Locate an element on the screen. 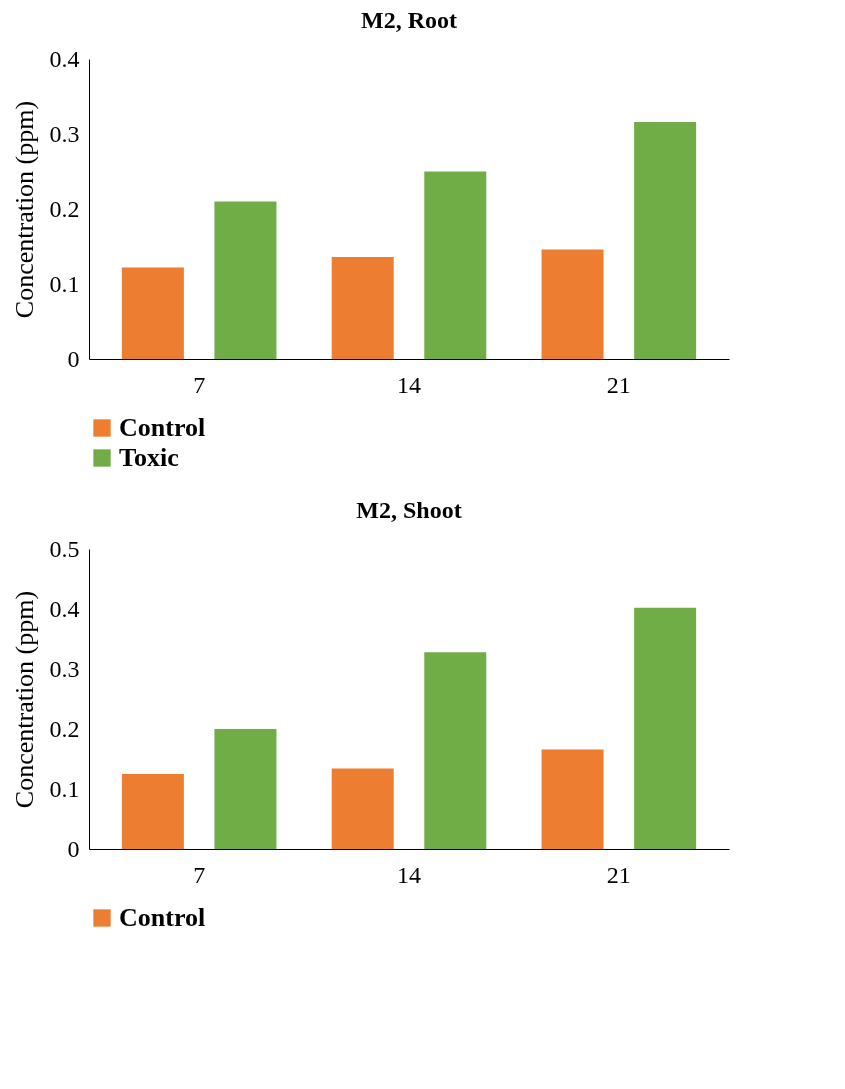 The height and width of the screenshot is (1089, 845). y-tick-label: 0.5 is located at coordinates (64, 548).